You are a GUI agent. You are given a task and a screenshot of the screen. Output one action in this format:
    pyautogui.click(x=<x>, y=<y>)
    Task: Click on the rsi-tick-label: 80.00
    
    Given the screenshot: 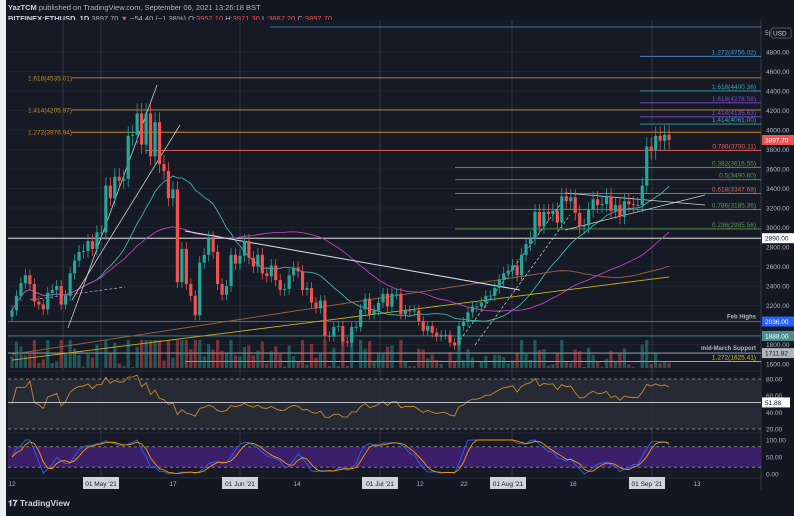 What is the action you would take?
    pyautogui.click(x=774, y=380)
    